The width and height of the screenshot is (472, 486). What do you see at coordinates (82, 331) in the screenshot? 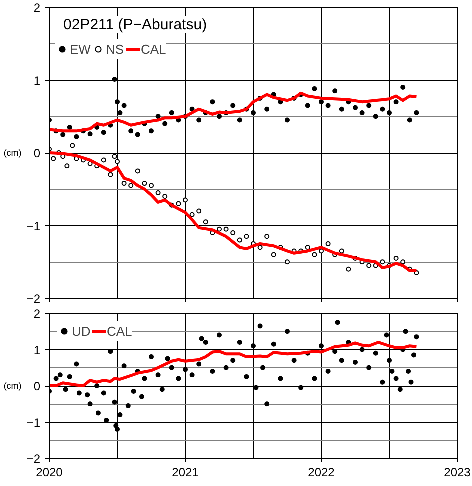
I see `legend-label: UD` at bounding box center [82, 331].